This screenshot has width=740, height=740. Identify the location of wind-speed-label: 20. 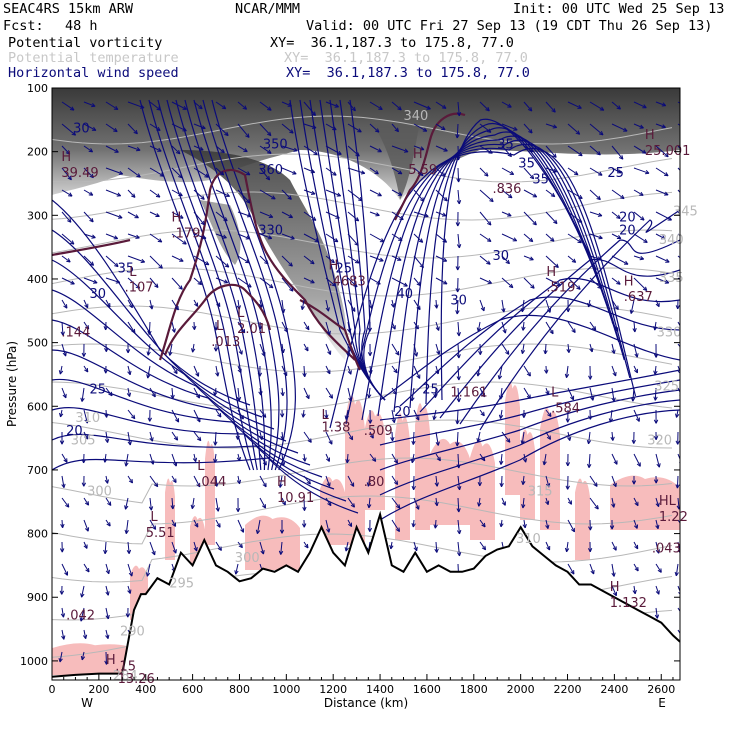
(402, 412).